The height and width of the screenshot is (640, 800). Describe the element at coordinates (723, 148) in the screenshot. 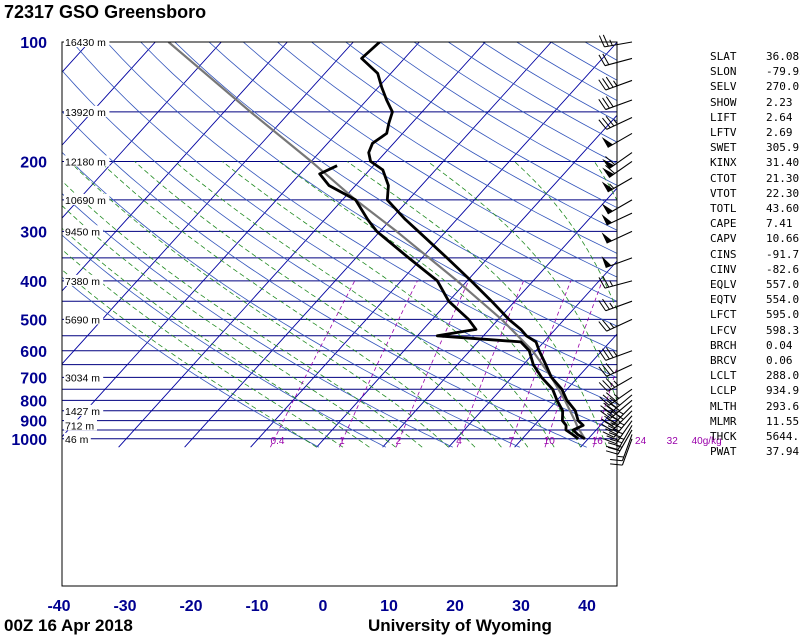

I see `index-key: SWET` at that location.